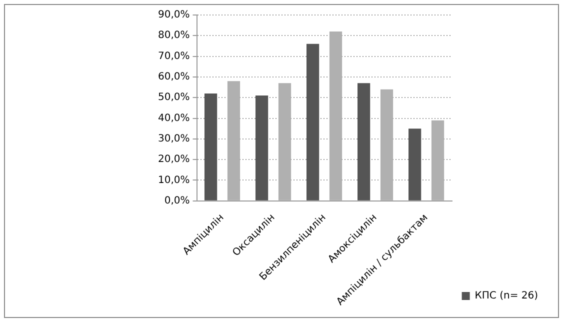  What do you see at coordinates (174, 98) in the screenshot?
I see `y-tick-label: 50,0%` at bounding box center [174, 98].